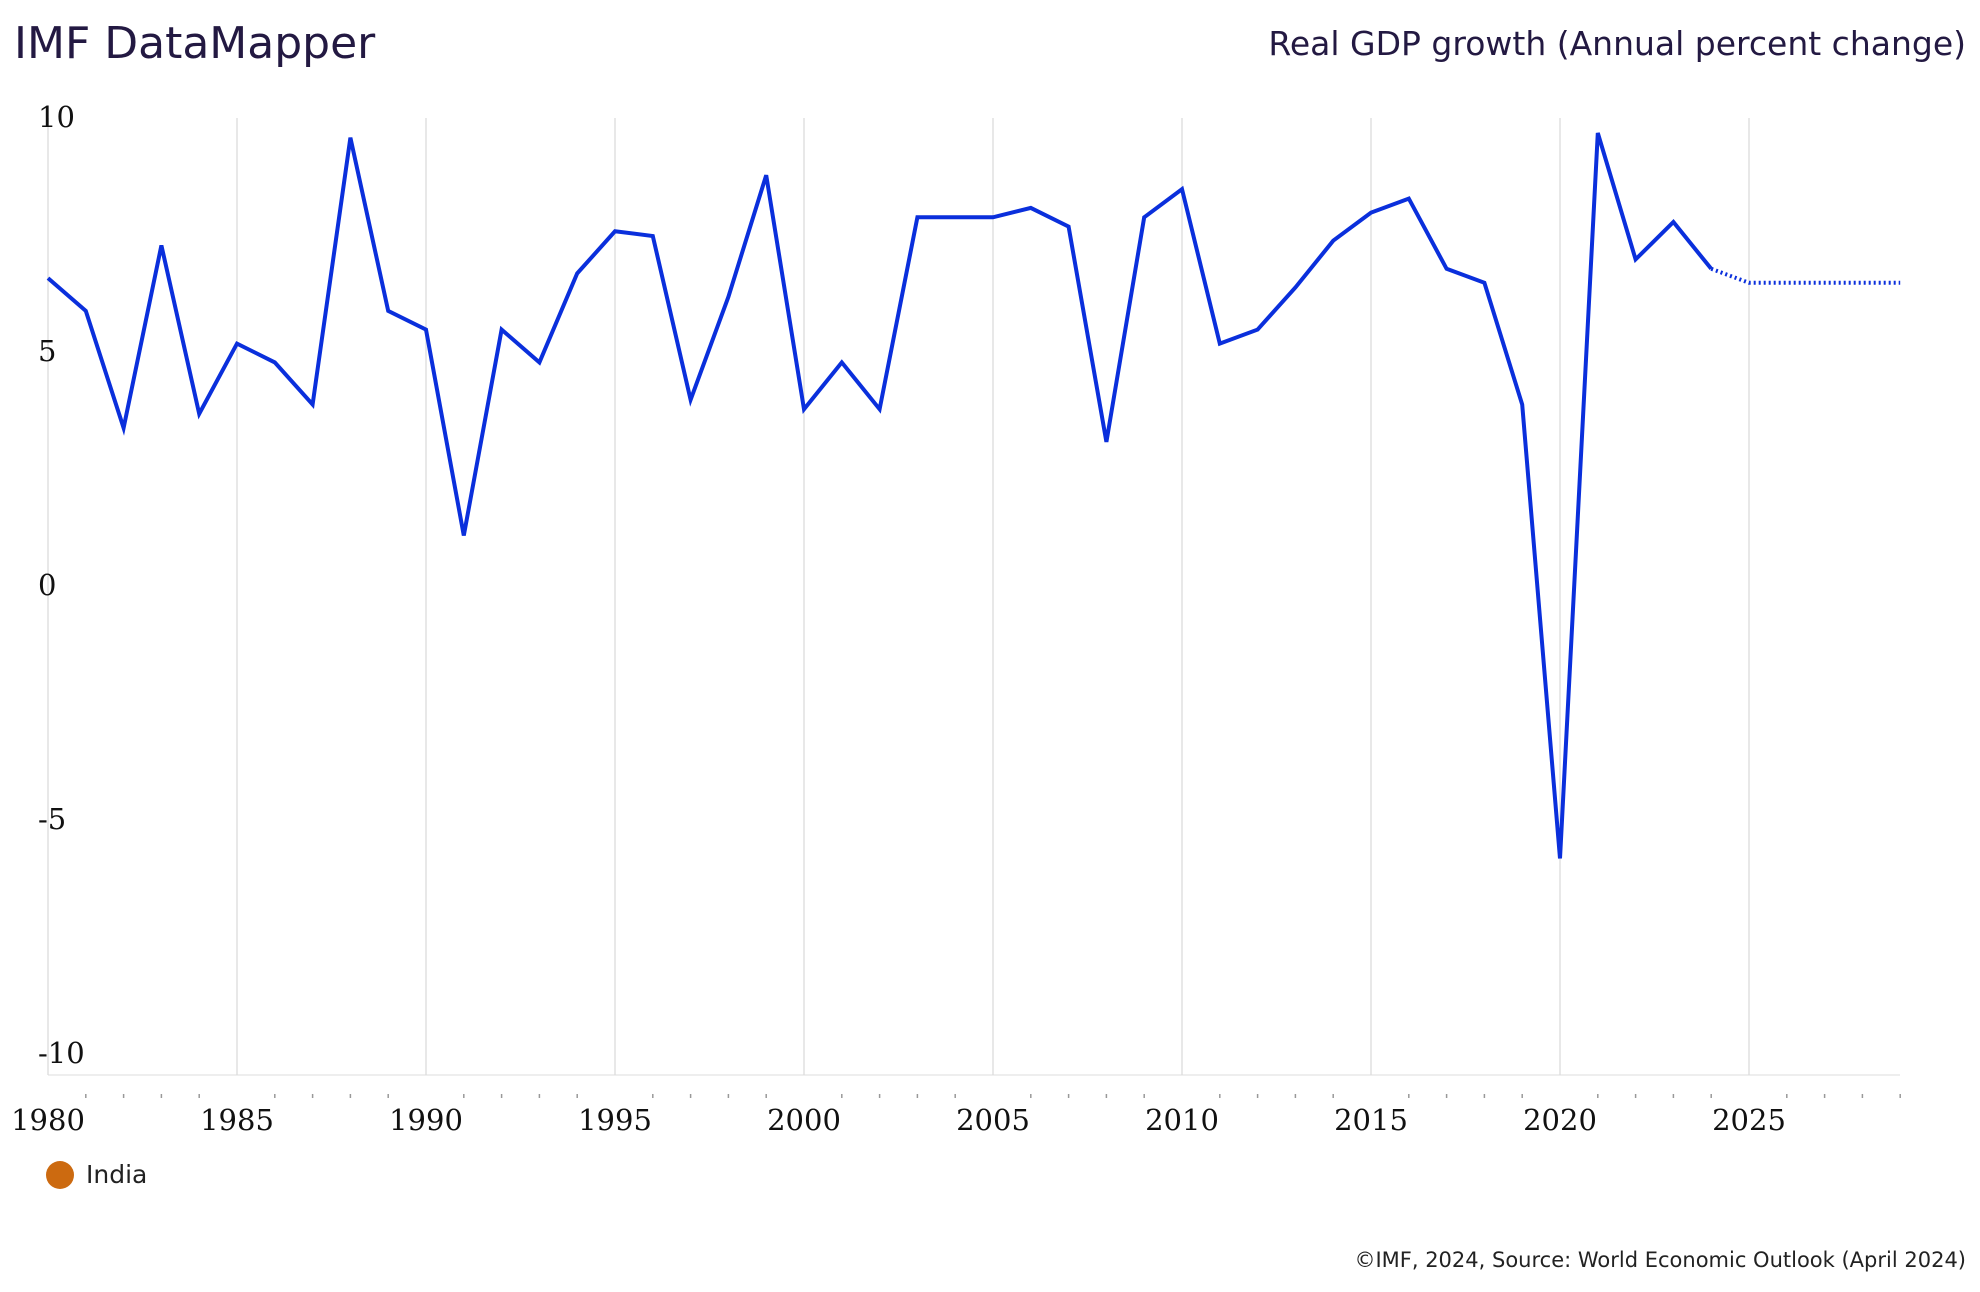  Describe the element at coordinates (1749, 1120) in the screenshot. I see `x-tick-label: 2025` at that location.